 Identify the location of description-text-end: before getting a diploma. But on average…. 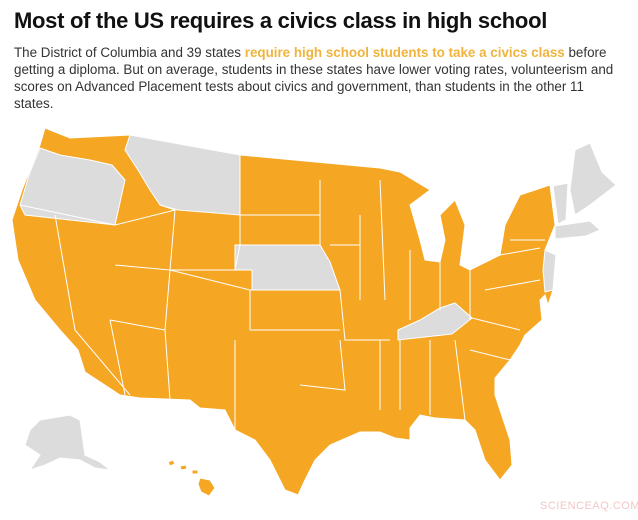
(314, 78).